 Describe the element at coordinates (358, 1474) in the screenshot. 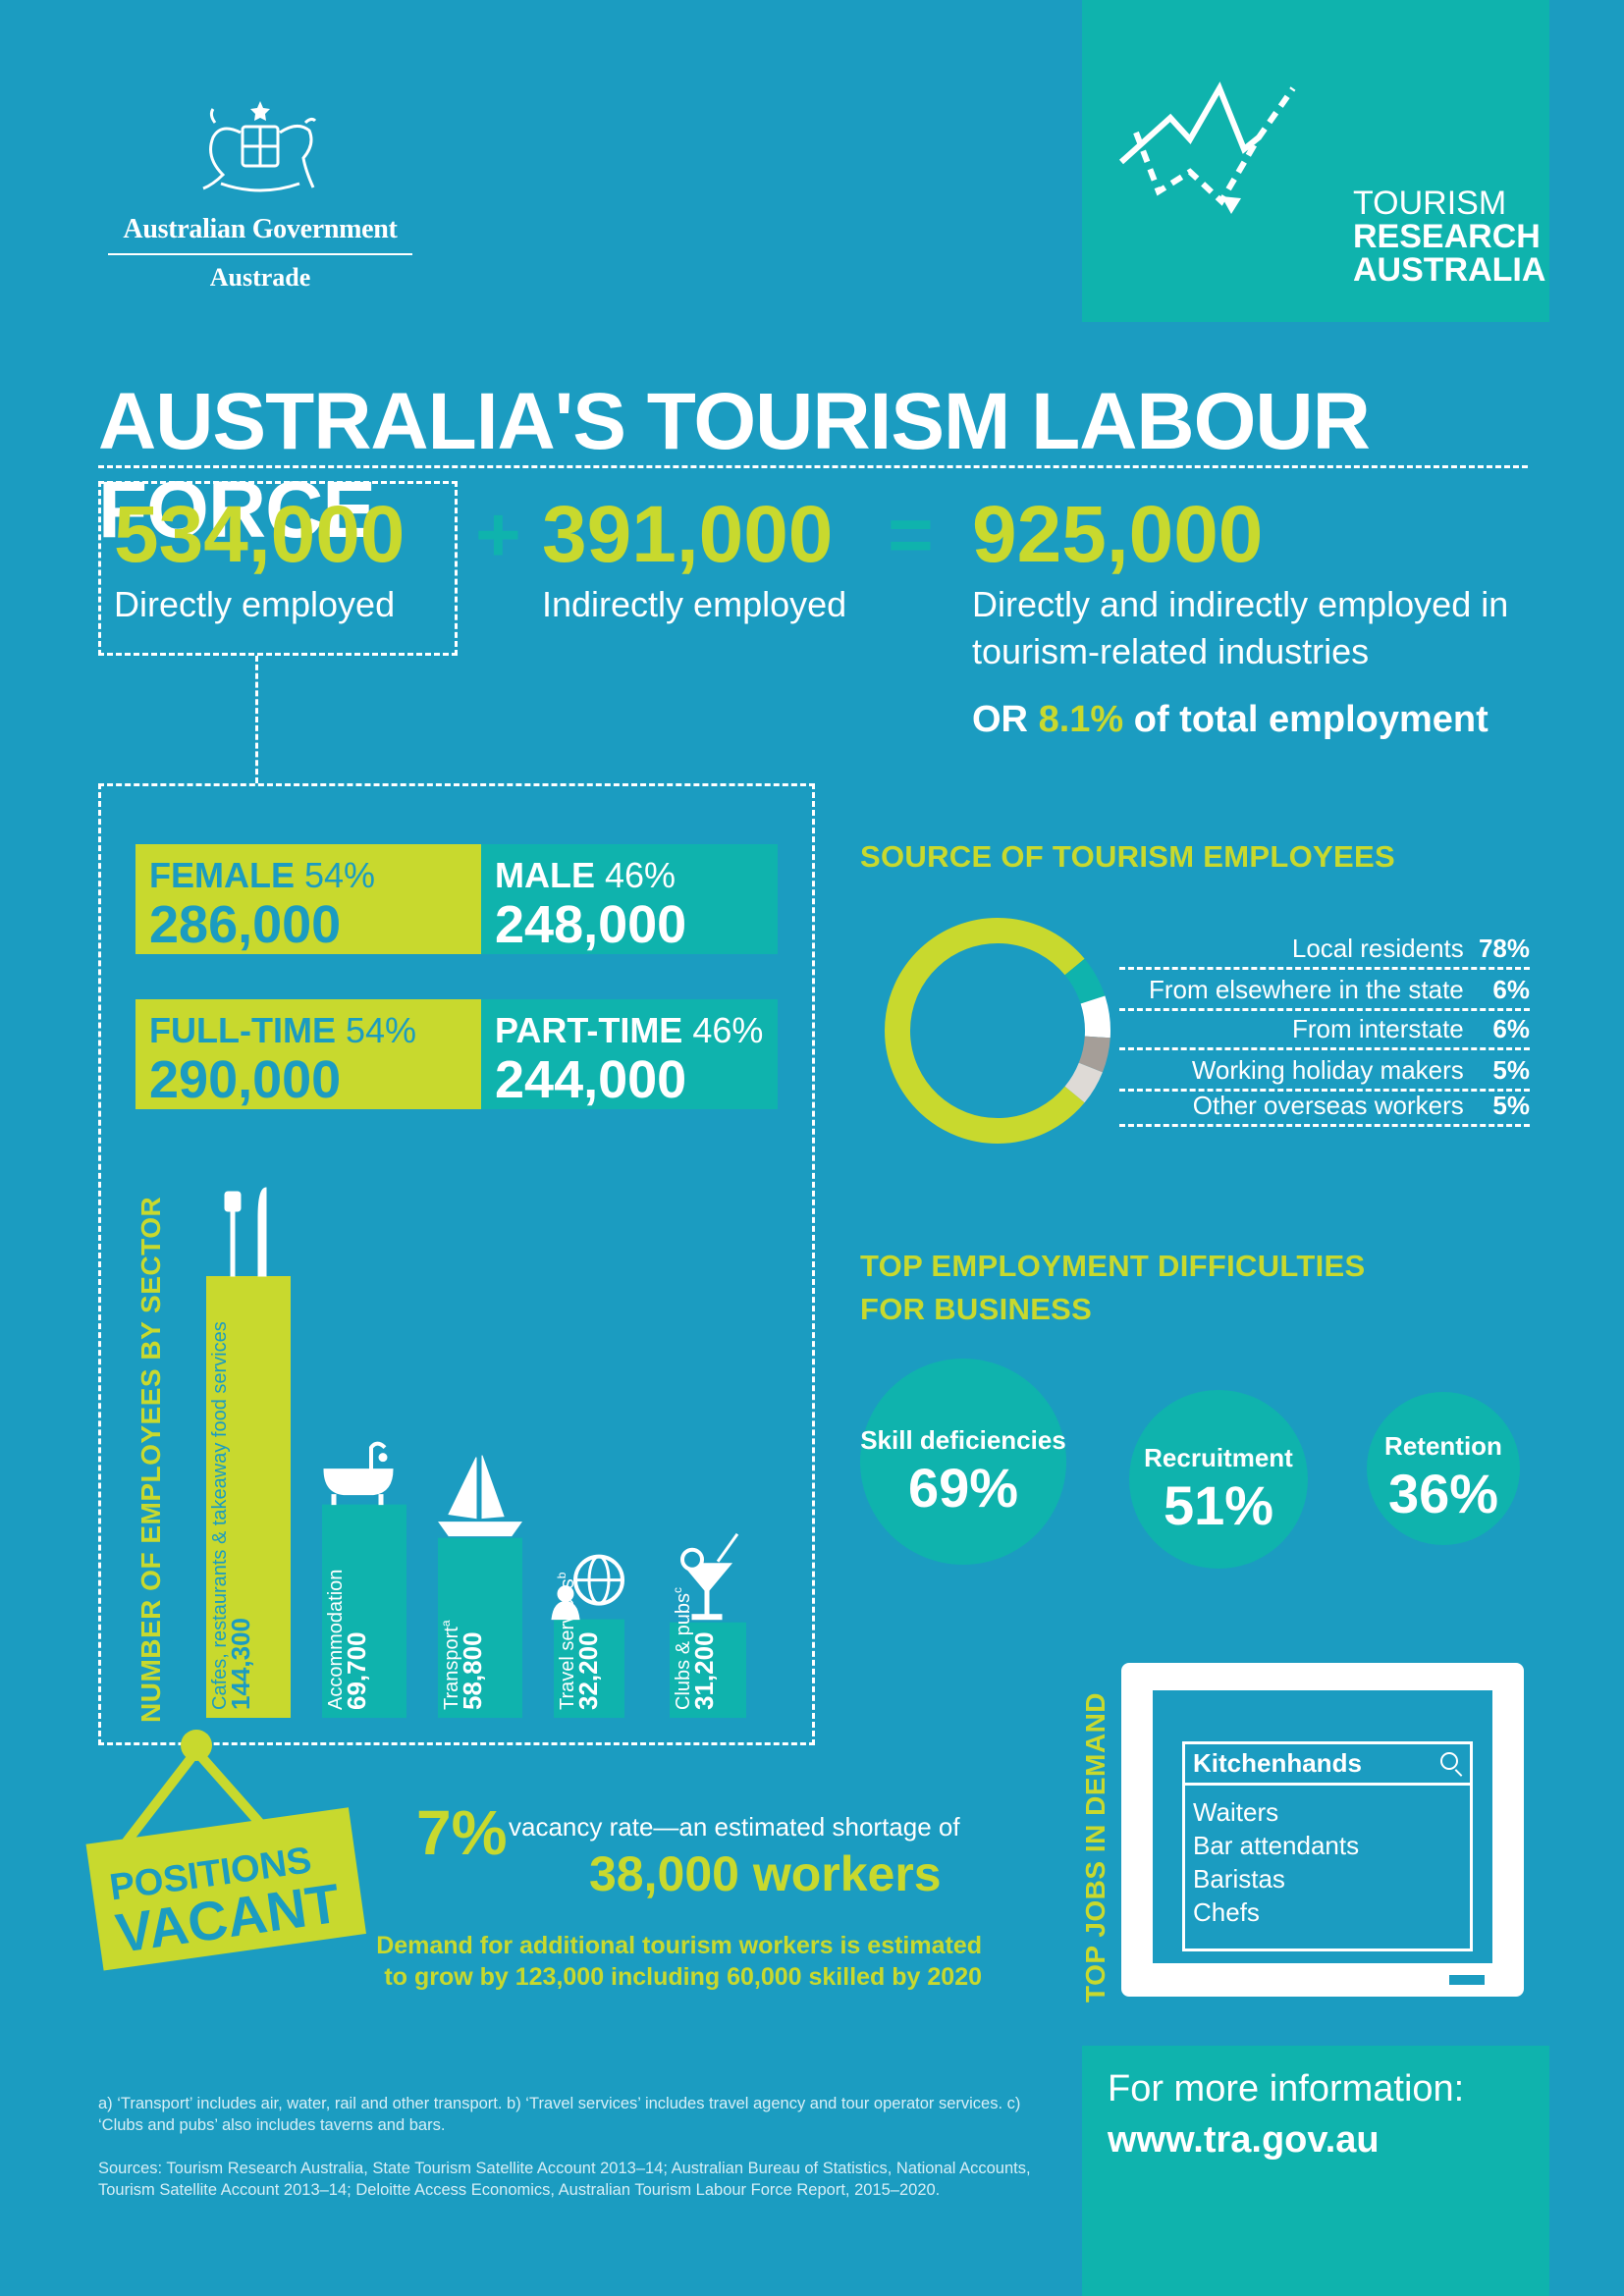

I see `bathtub-icon` at that location.